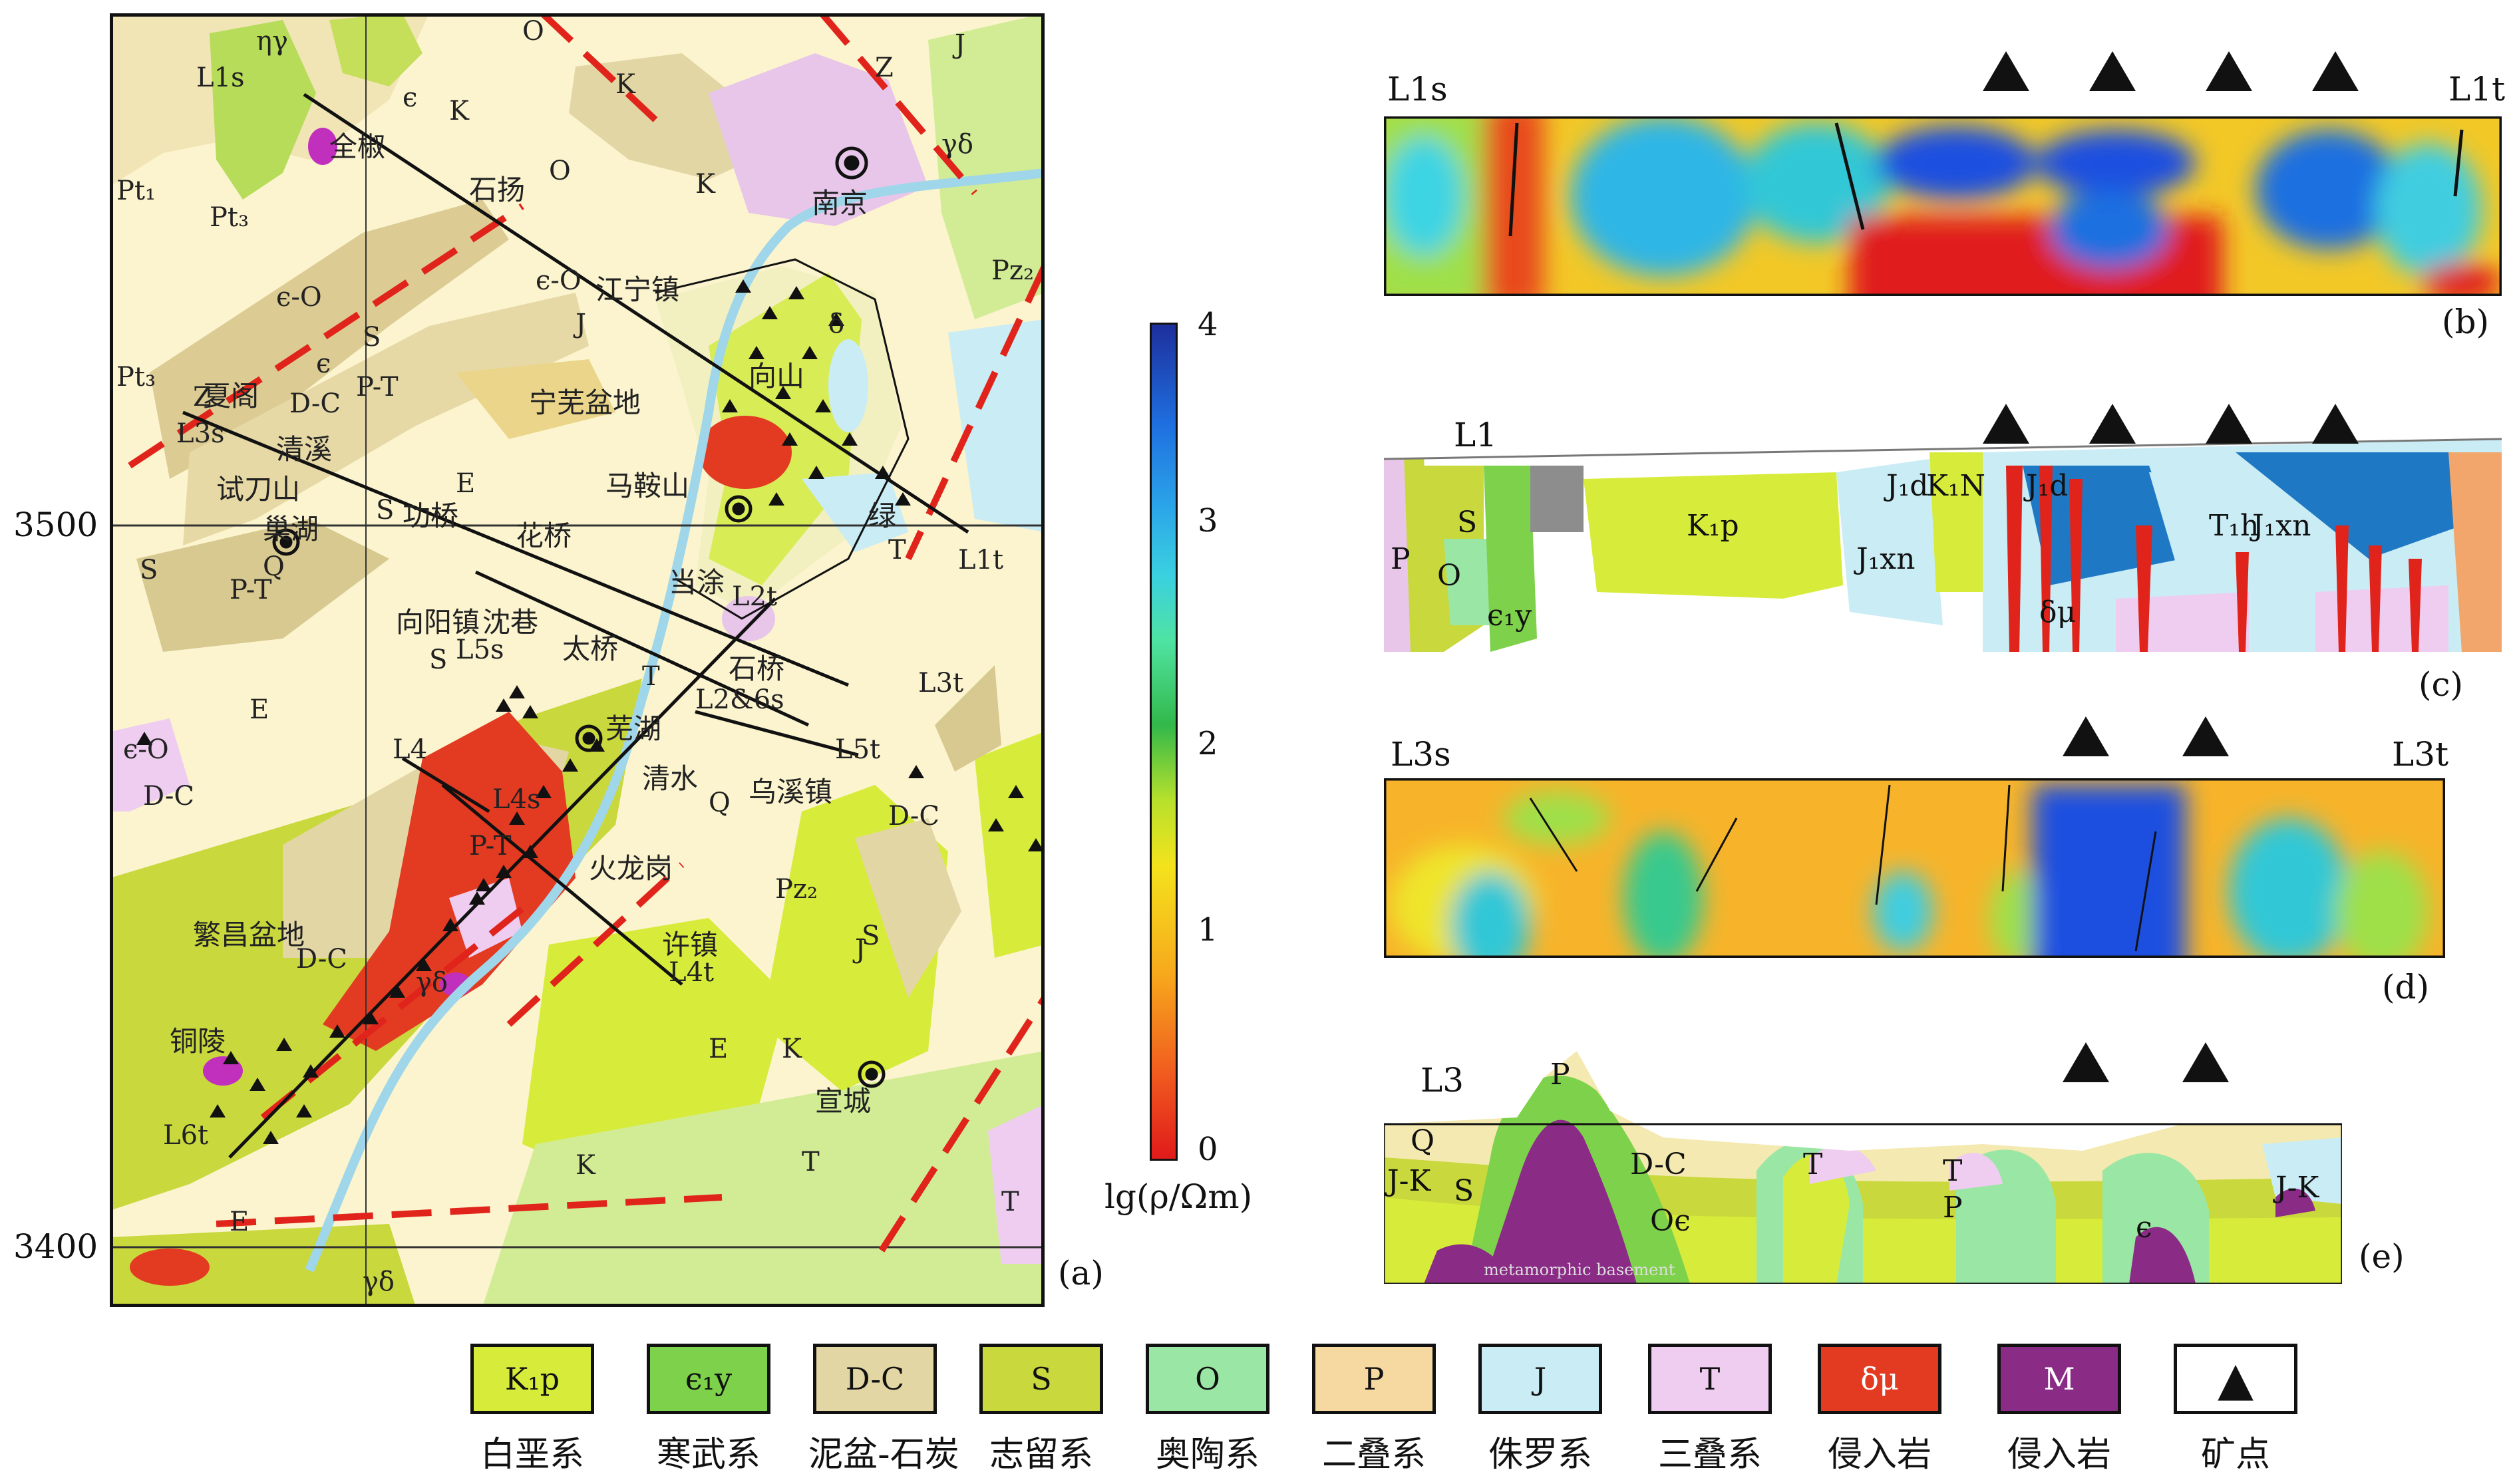 The height and width of the screenshot is (1484, 2515). I want to click on place-label: 清溪, so click(304, 449).